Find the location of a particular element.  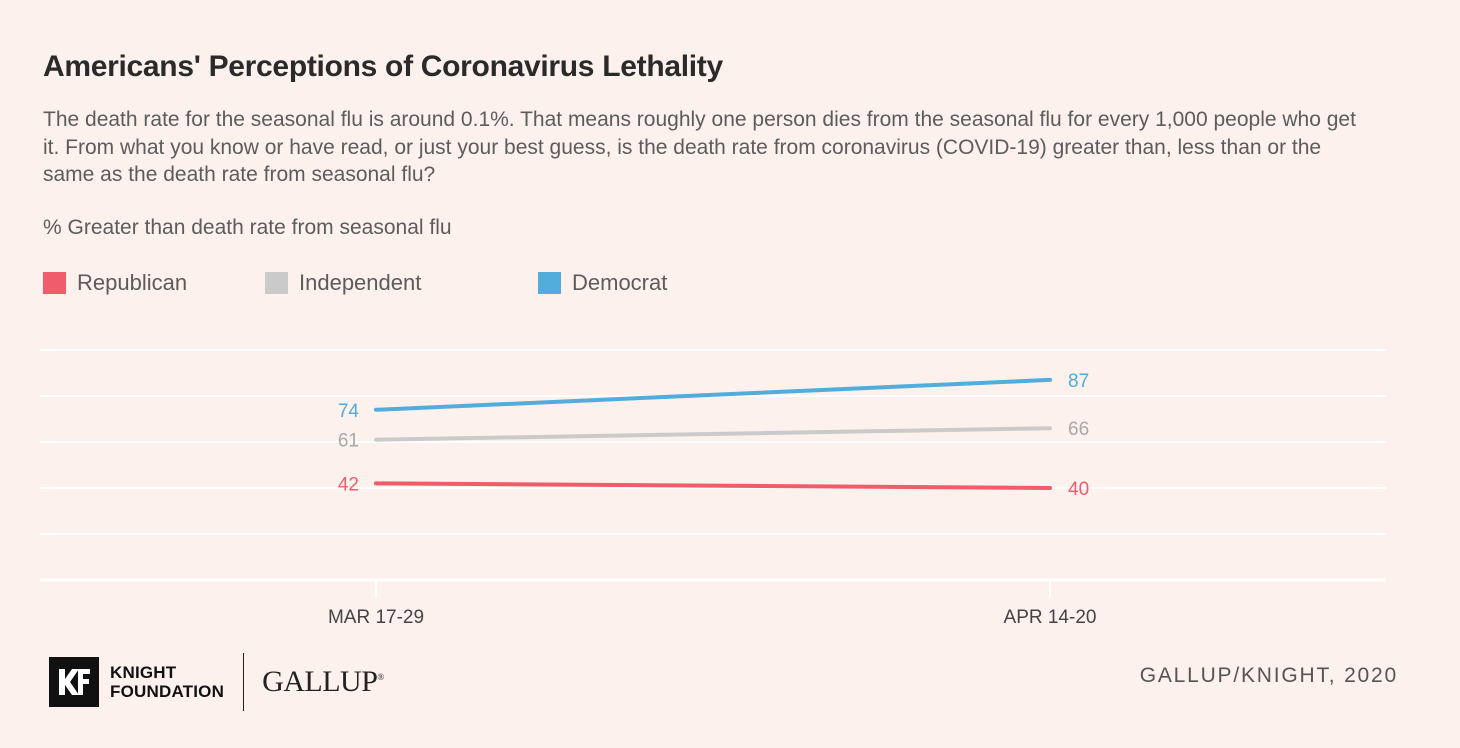

data-label-republican: 40 is located at coordinates (1078, 489).